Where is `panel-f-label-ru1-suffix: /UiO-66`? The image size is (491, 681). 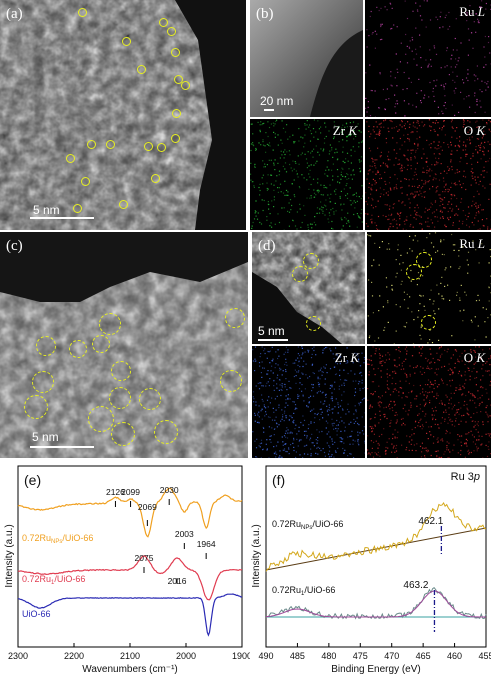
panel-f-label-ru1-suffix: /UiO-66 is located at coordinates (319, 590).